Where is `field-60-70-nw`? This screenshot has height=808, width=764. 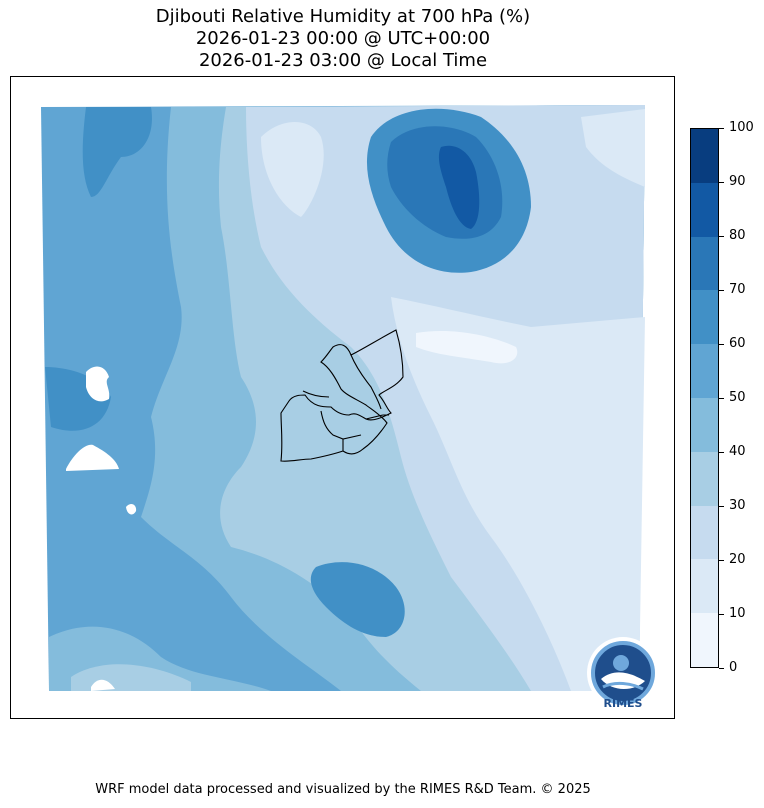
field-60-70-nw is located at coordinates (117, 152).